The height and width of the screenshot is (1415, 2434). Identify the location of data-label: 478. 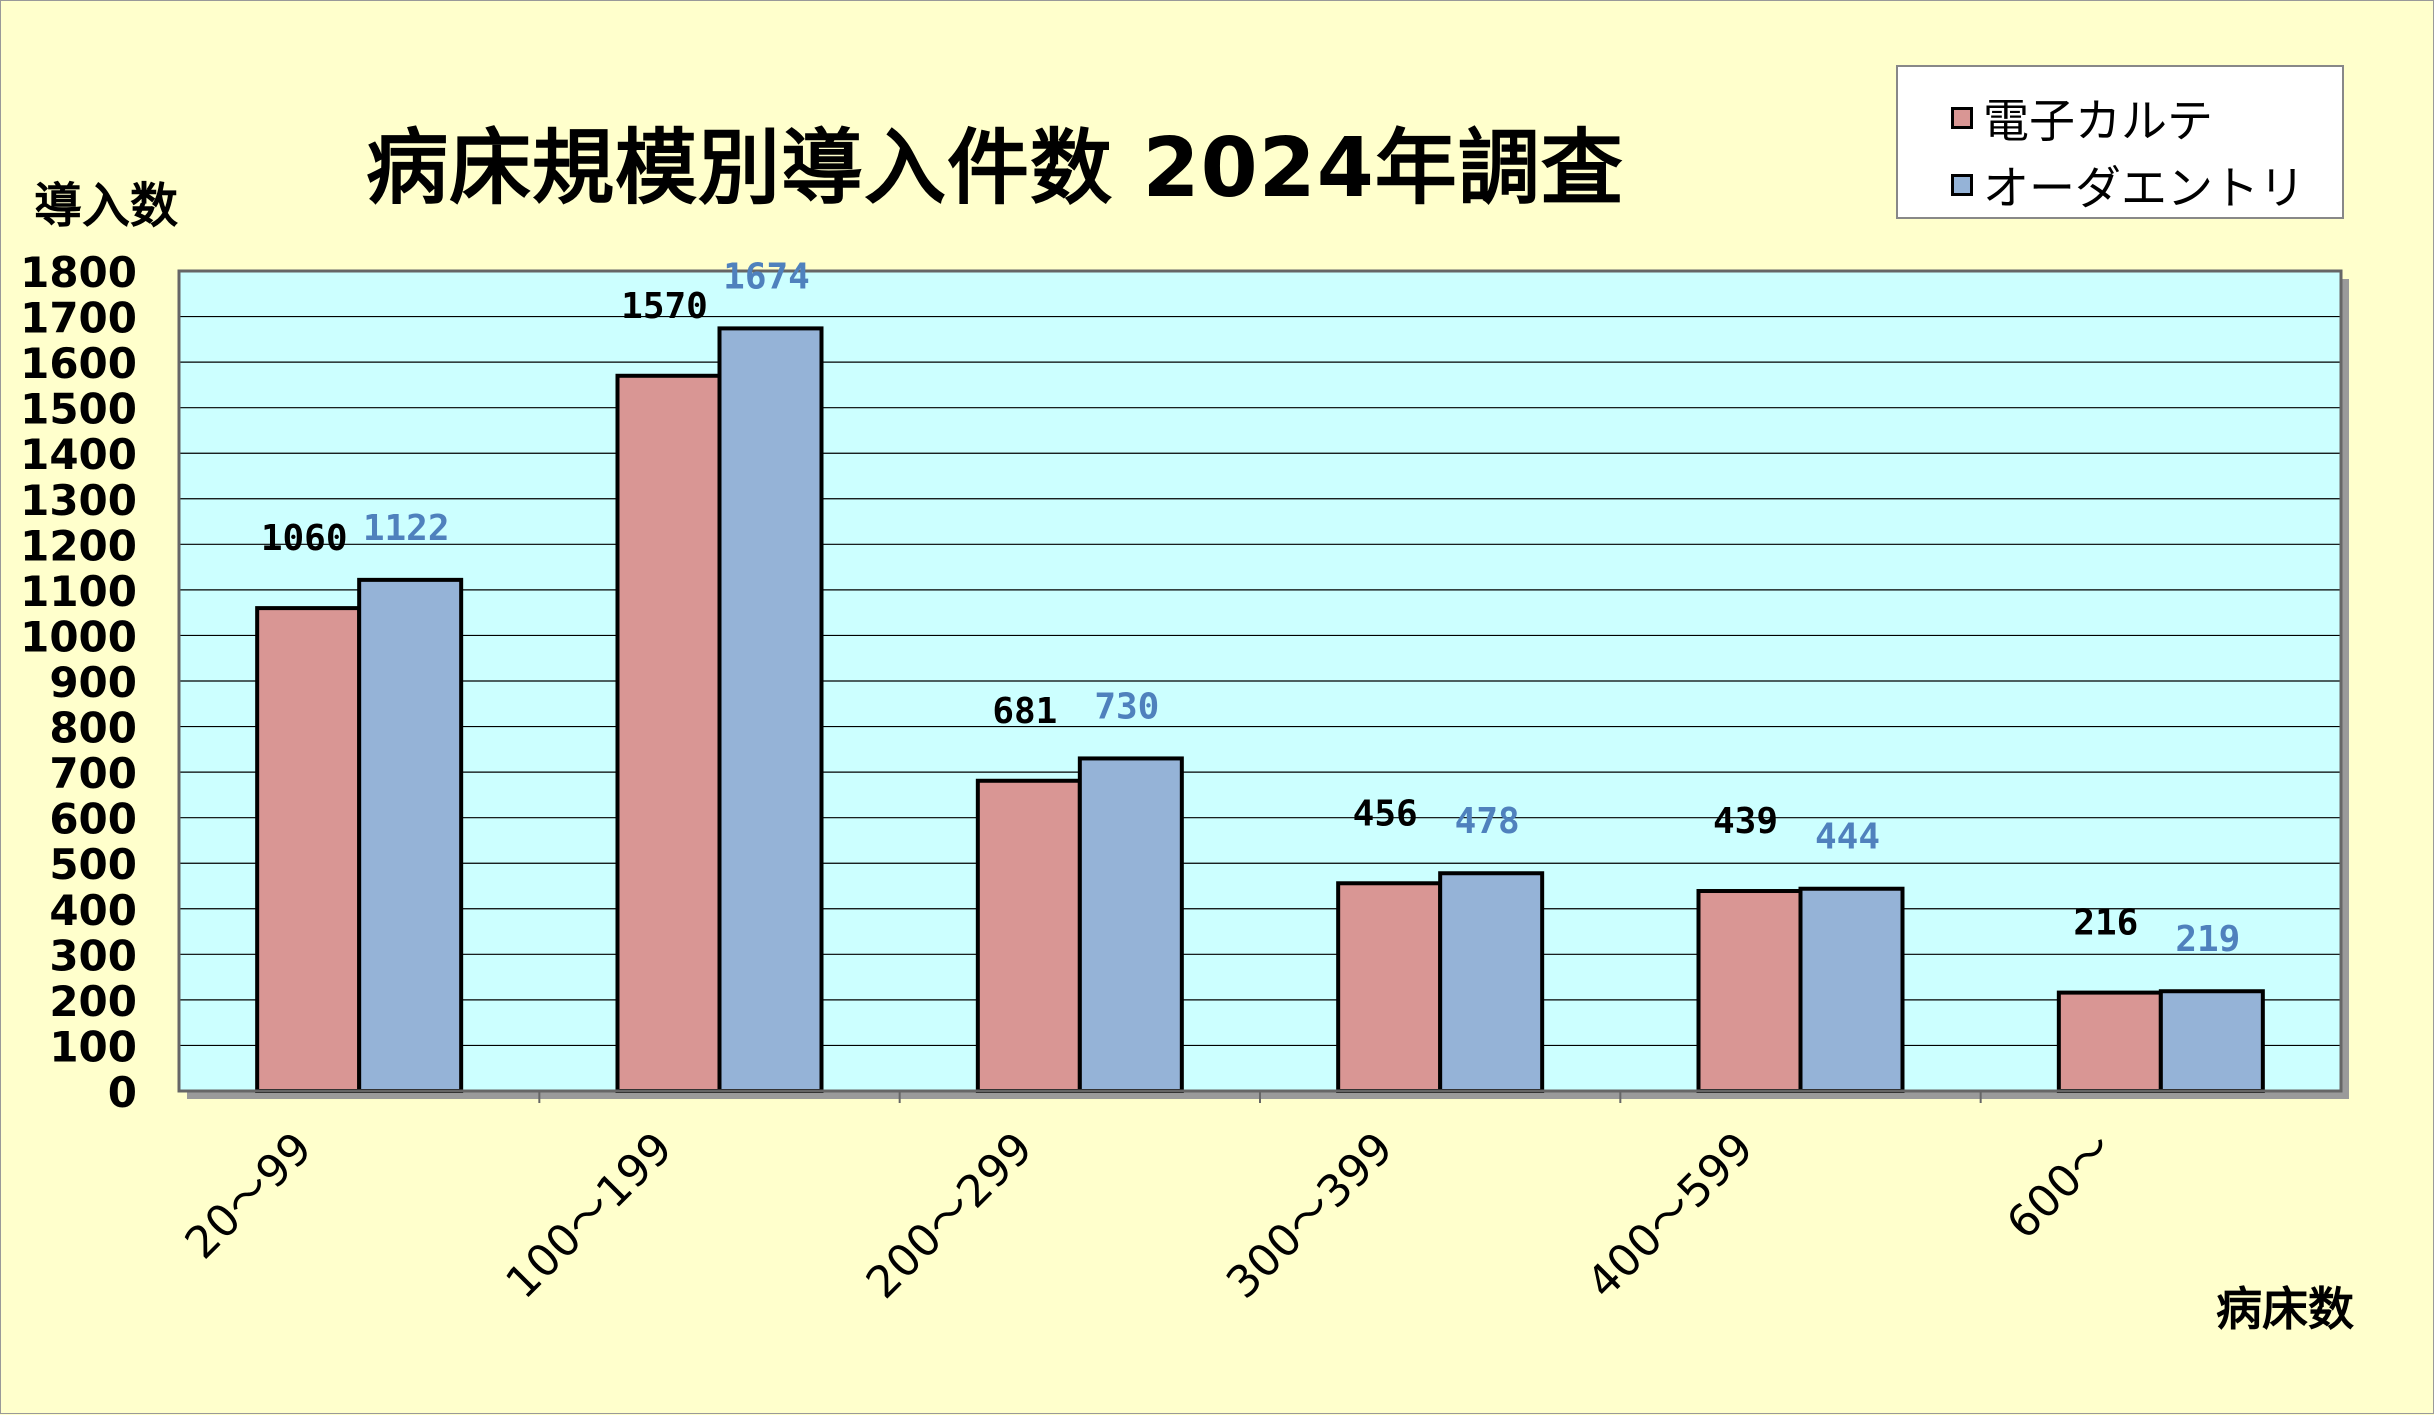
(1487, 821).